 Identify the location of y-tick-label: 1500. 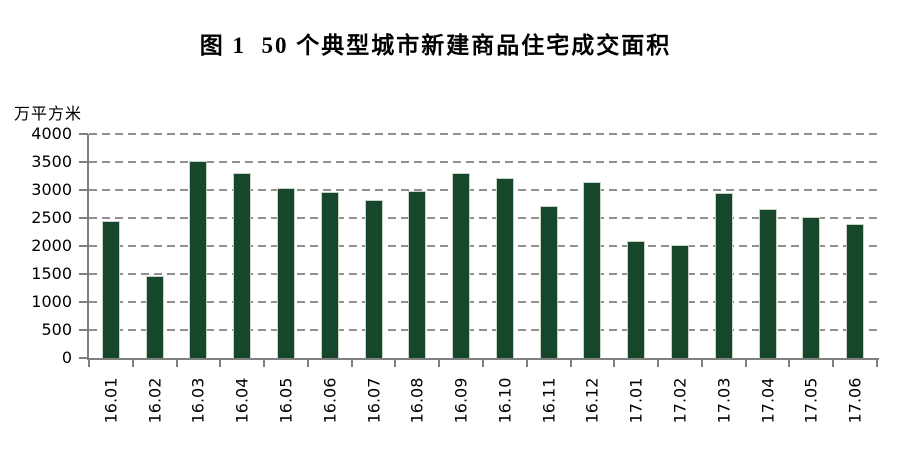
(51, 273).